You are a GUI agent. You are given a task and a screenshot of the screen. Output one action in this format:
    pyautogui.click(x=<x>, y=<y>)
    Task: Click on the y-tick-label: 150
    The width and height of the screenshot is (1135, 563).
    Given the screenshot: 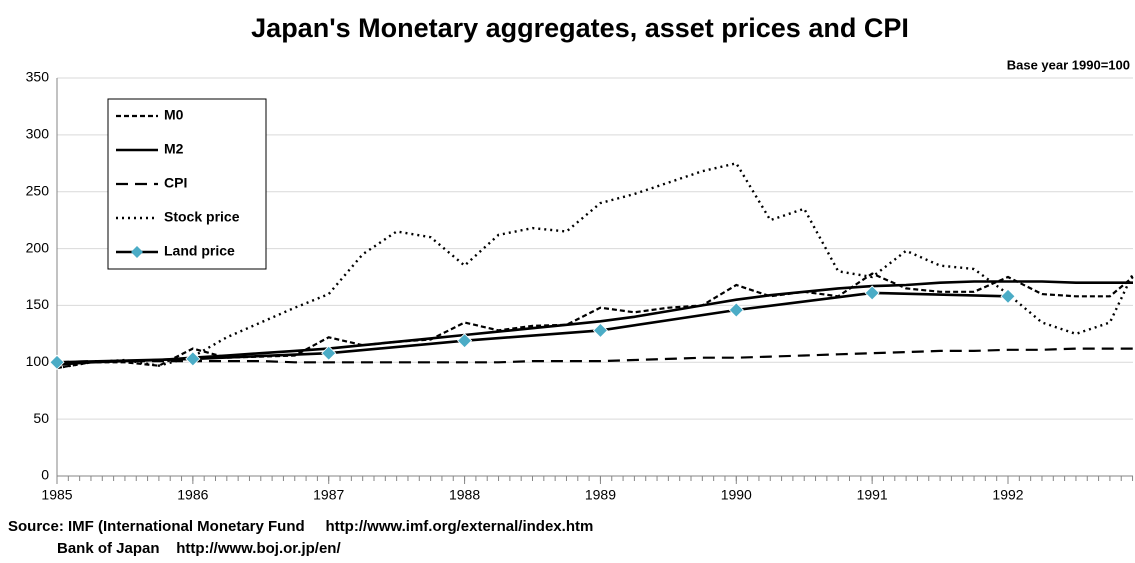 What is the action you would take?
    pyautogui.click(x=38, y=304)
    